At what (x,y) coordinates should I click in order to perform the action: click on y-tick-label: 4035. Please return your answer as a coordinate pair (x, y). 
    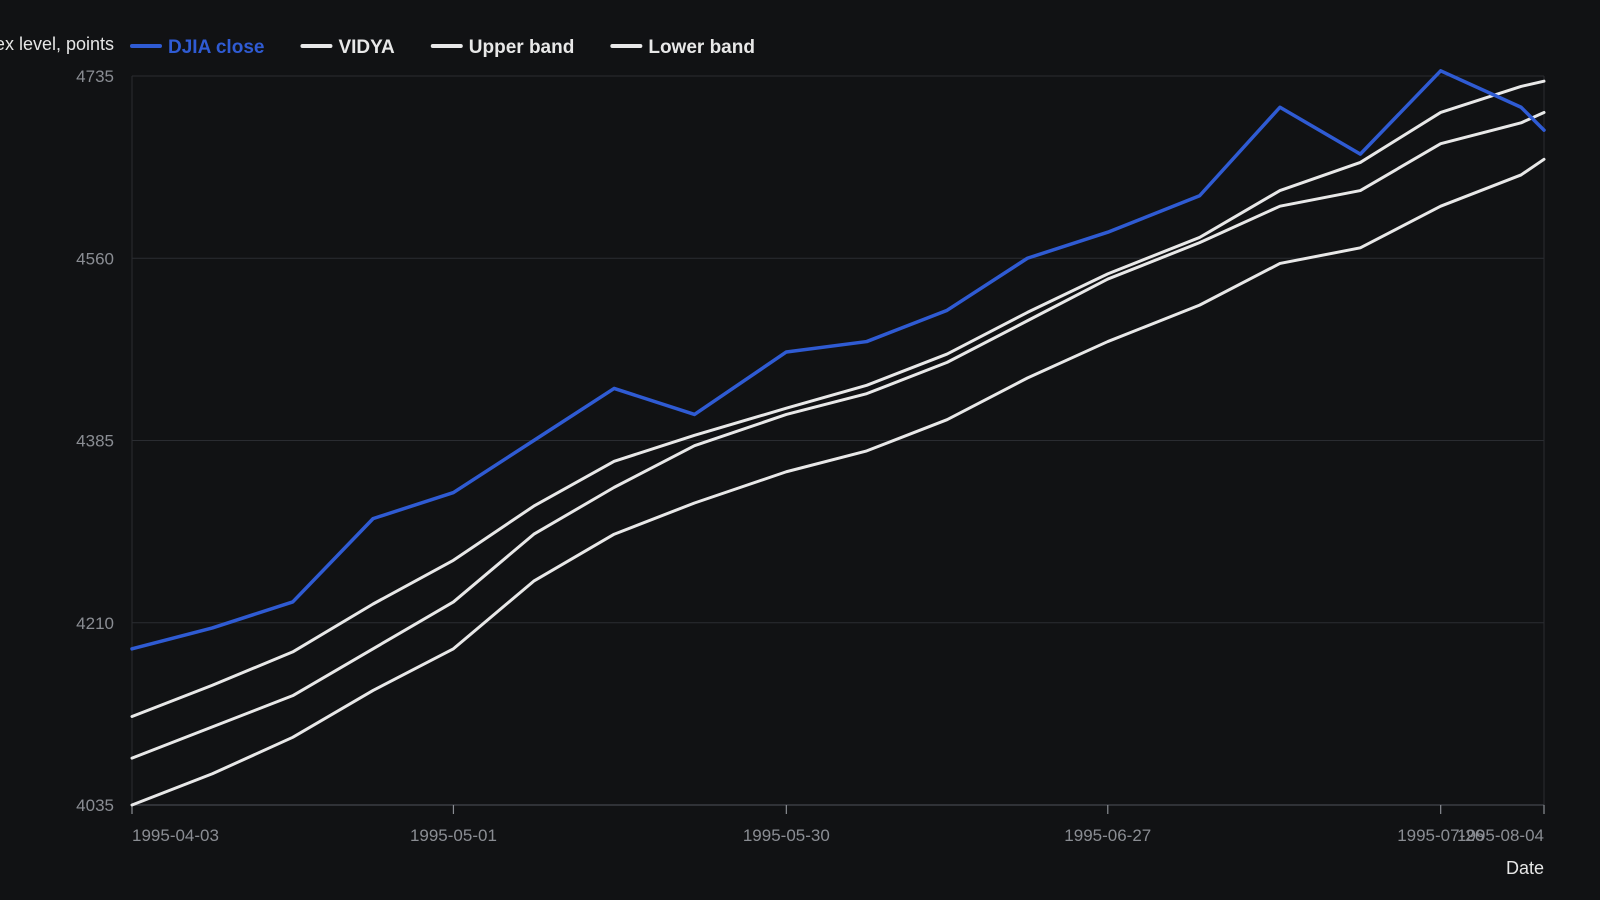
    Looking at the image, I should click on (95, 805).